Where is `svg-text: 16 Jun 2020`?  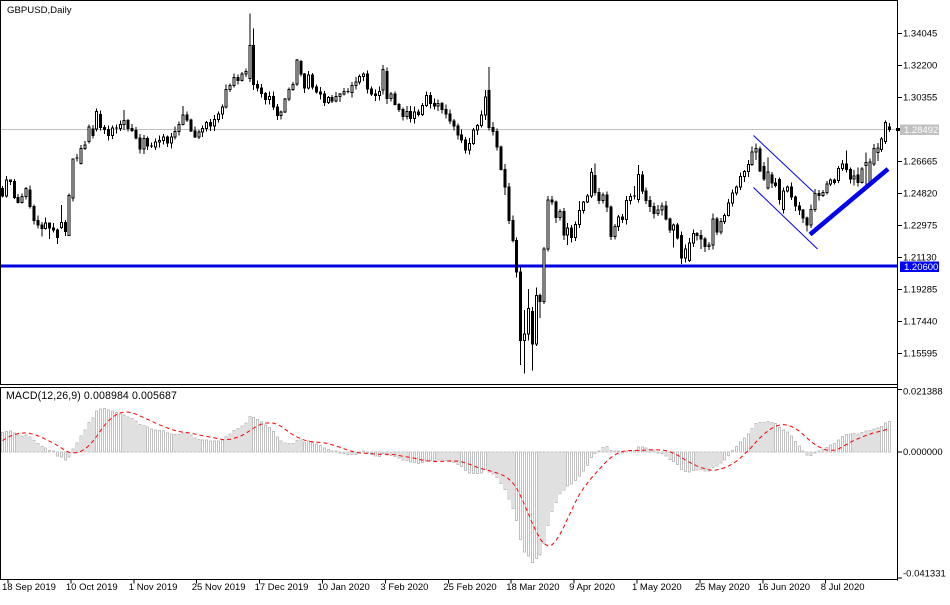 svg-text: 16 Jun 2020 is located at coordinates (784, 587).